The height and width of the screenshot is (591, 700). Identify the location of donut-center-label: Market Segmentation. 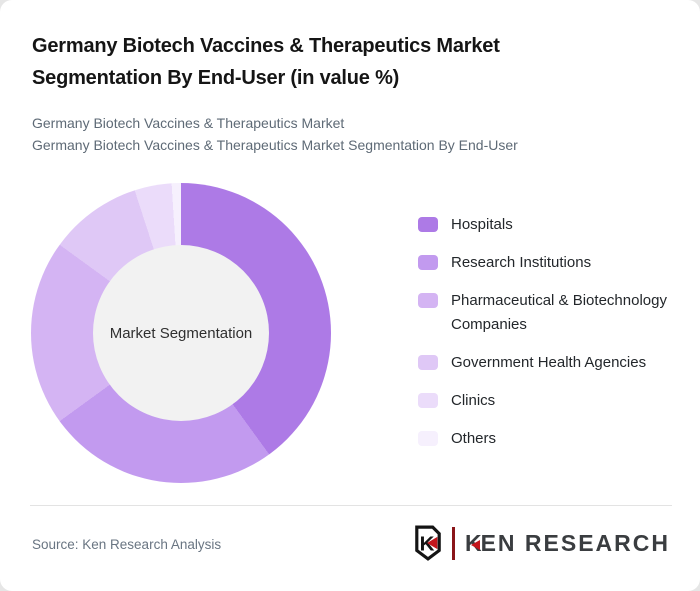
(181, 333).